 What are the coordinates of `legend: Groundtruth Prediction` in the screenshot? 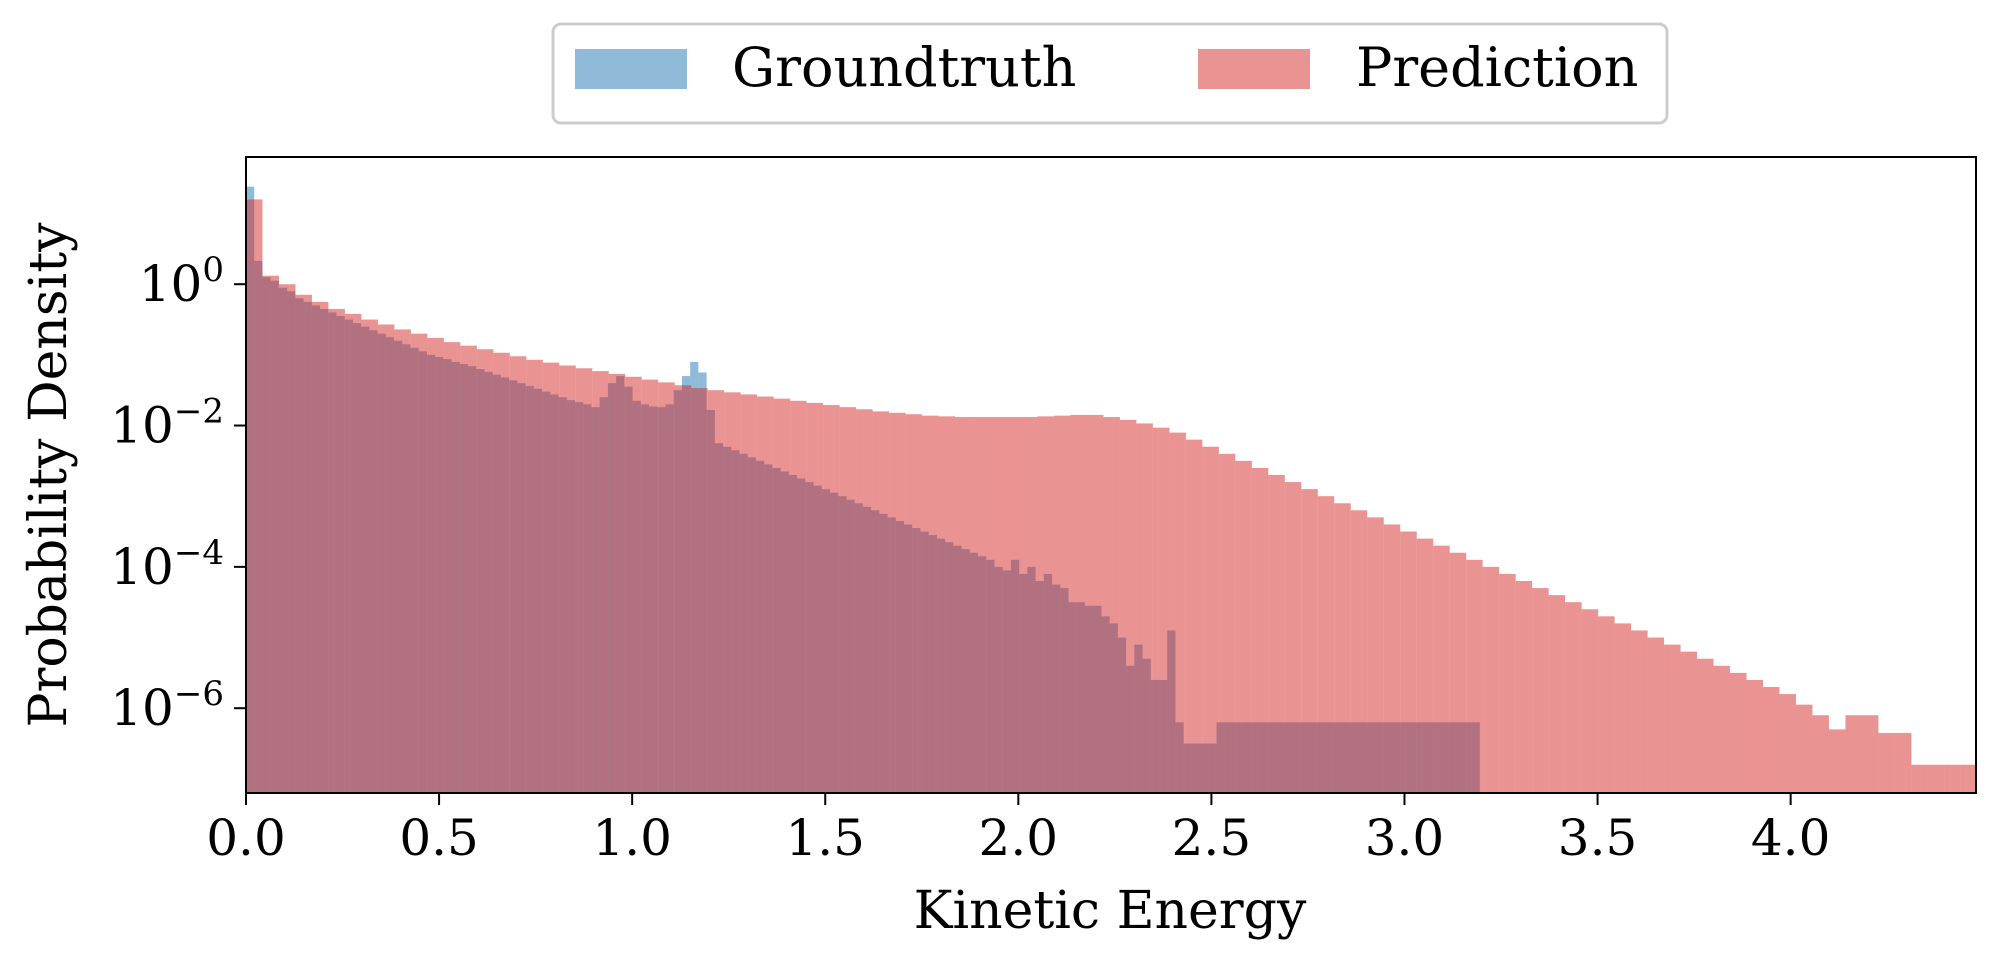 It's located at (1110, 73).